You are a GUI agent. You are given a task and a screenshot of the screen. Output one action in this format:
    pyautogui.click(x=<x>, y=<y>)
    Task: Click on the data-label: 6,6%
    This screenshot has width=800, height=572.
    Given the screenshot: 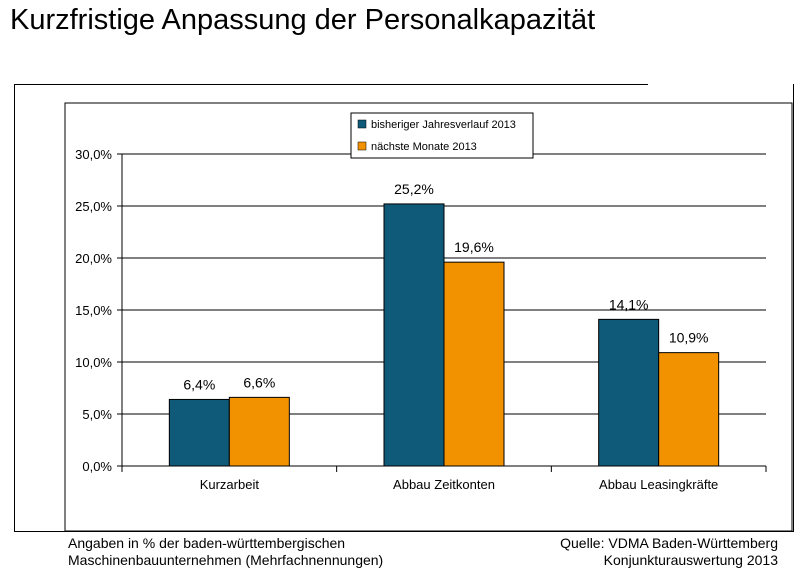 What is the action you would take?
    pyautogui.click(x=259, y=382)
    